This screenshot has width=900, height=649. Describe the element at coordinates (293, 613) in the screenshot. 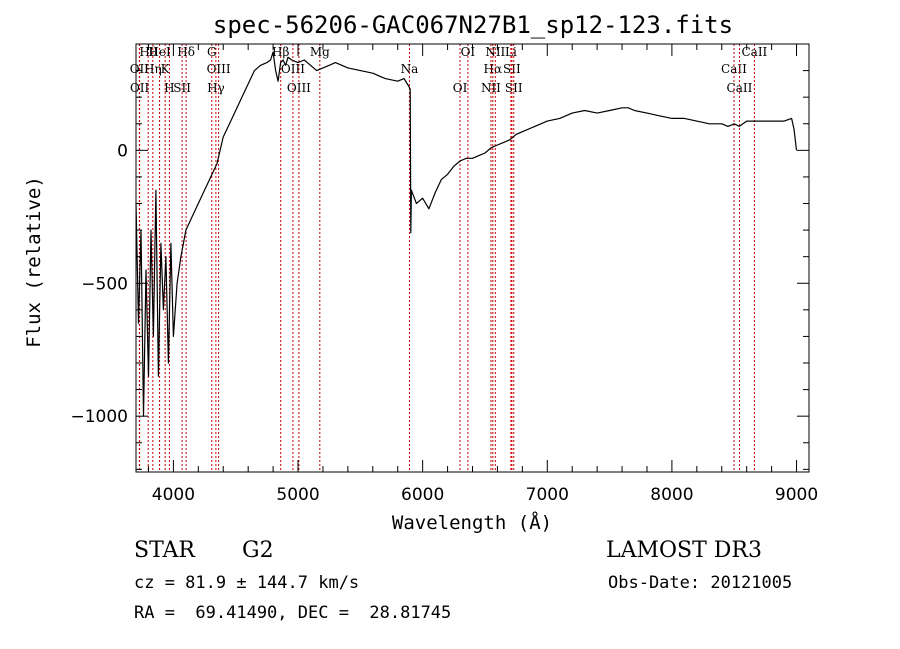

I see `coordinates: RA = 69.41490, DEC = 28.81745` at that location.